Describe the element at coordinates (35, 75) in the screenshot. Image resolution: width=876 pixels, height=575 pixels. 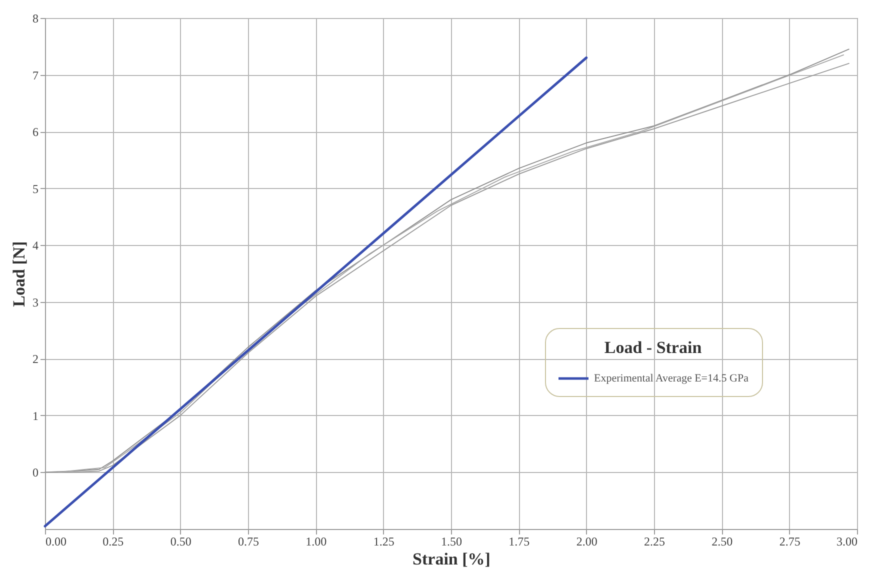
I see `y-tick-label: 7` at that location.